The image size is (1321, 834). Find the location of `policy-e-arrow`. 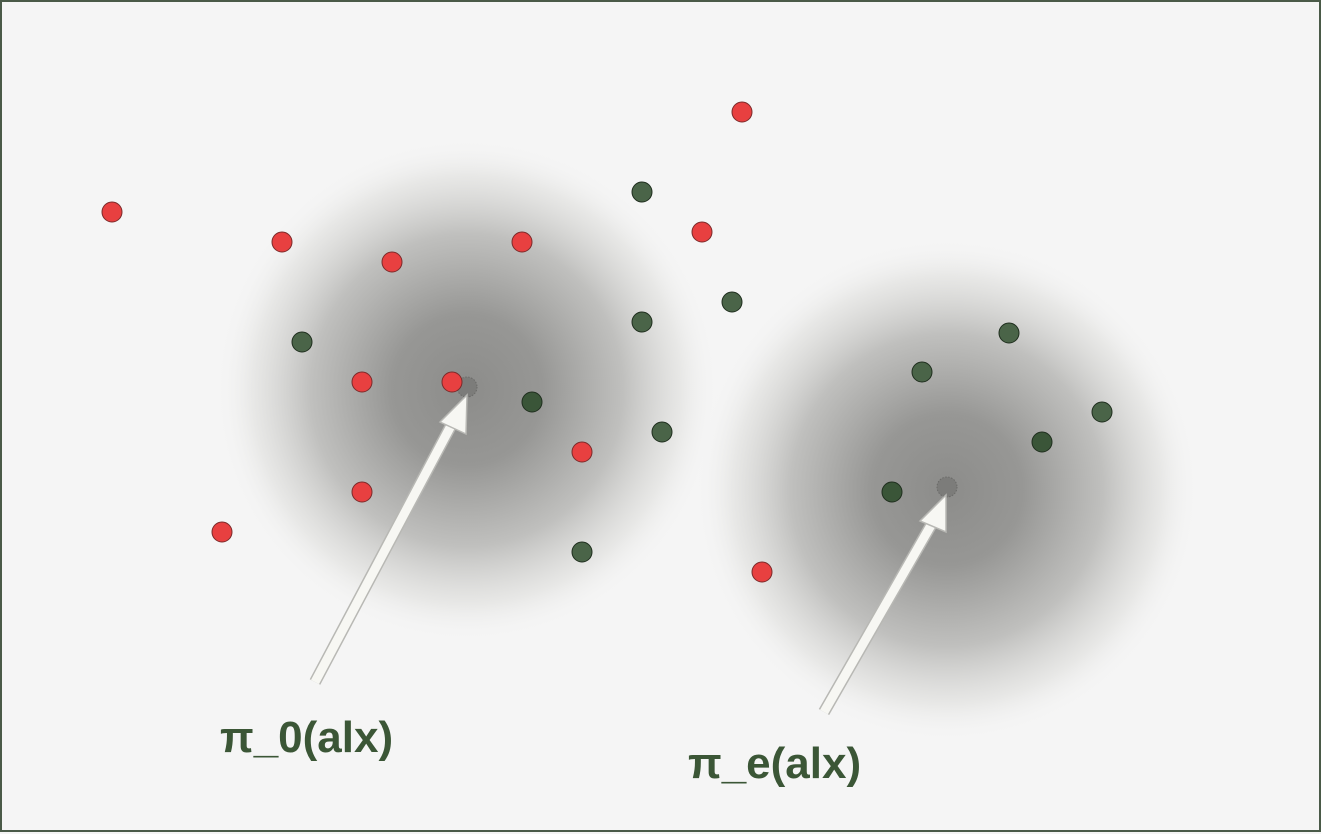

policy-e-arrow is located at coordinates (882, 604).